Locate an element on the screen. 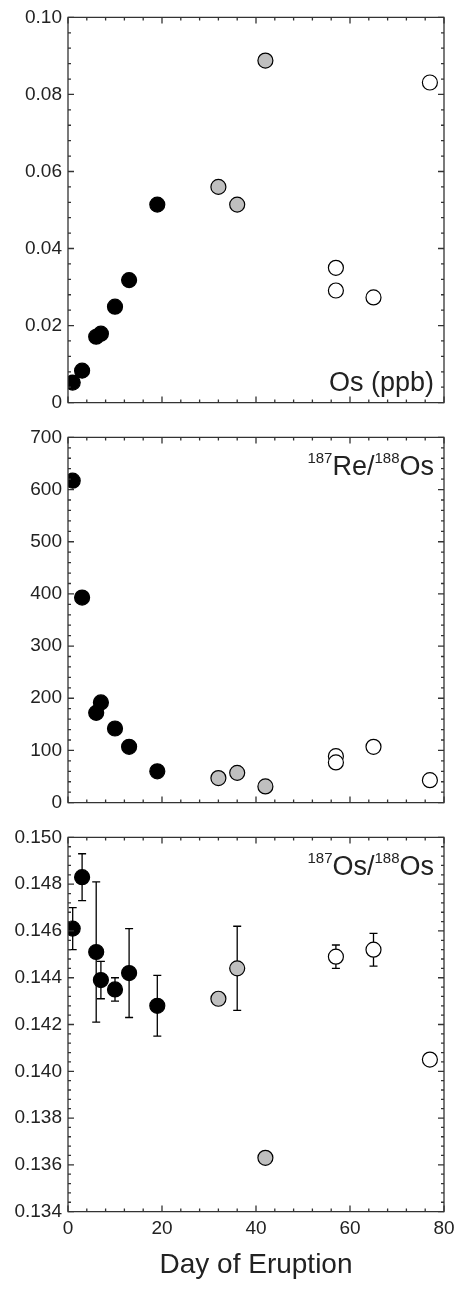  y-tick-label: 0.06 is located at coordinates (43, 170).